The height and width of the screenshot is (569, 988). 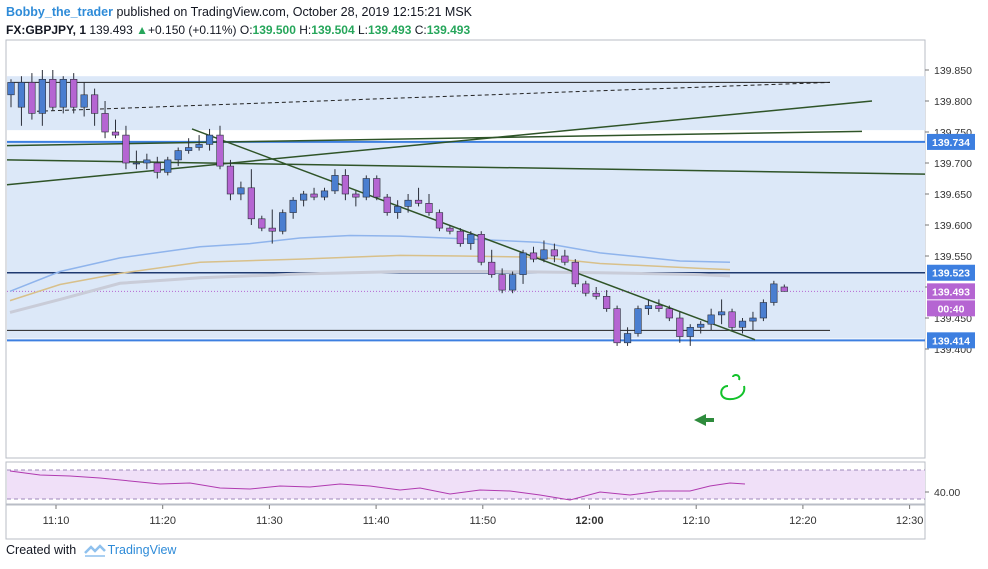 I want to click on up-arrow-icon: ▲, so click(x=142, y=30).